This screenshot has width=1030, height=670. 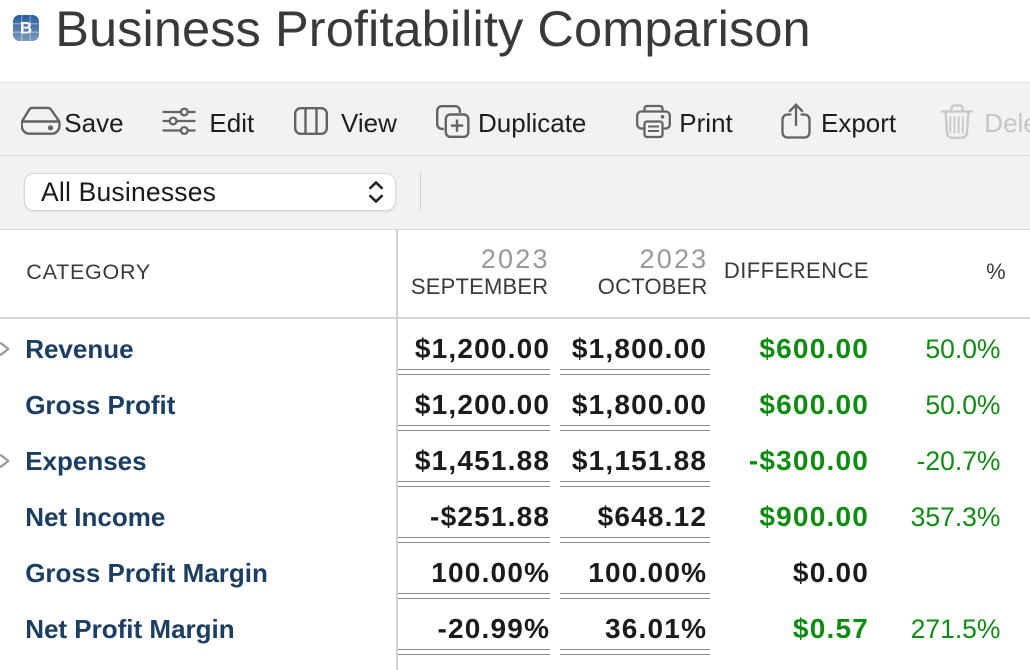 What do you see at coordinates (26, 28) in the screenshot?
I see `svg-text: B` at bounding box center [26, 28].